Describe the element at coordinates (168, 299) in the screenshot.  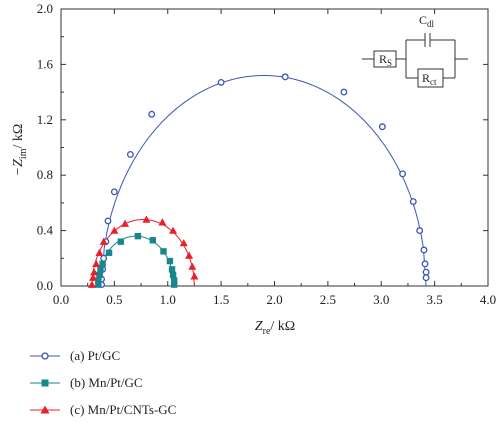
I see `x-tick-label: 1.0` at that location.